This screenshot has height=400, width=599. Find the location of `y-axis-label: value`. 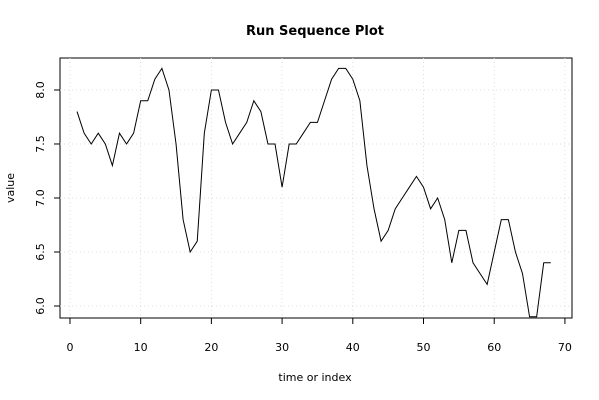

y-axis-label: value is located at coordinates (10, 188).